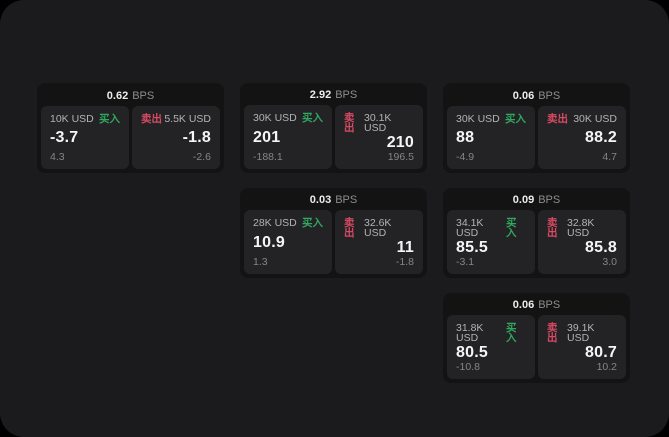 This screenshot has height=437, width=669. What do you see at coordinates (472, 247) in the screenshot?
I see `buy-price: 85.5` at bounding box center [472, 247].